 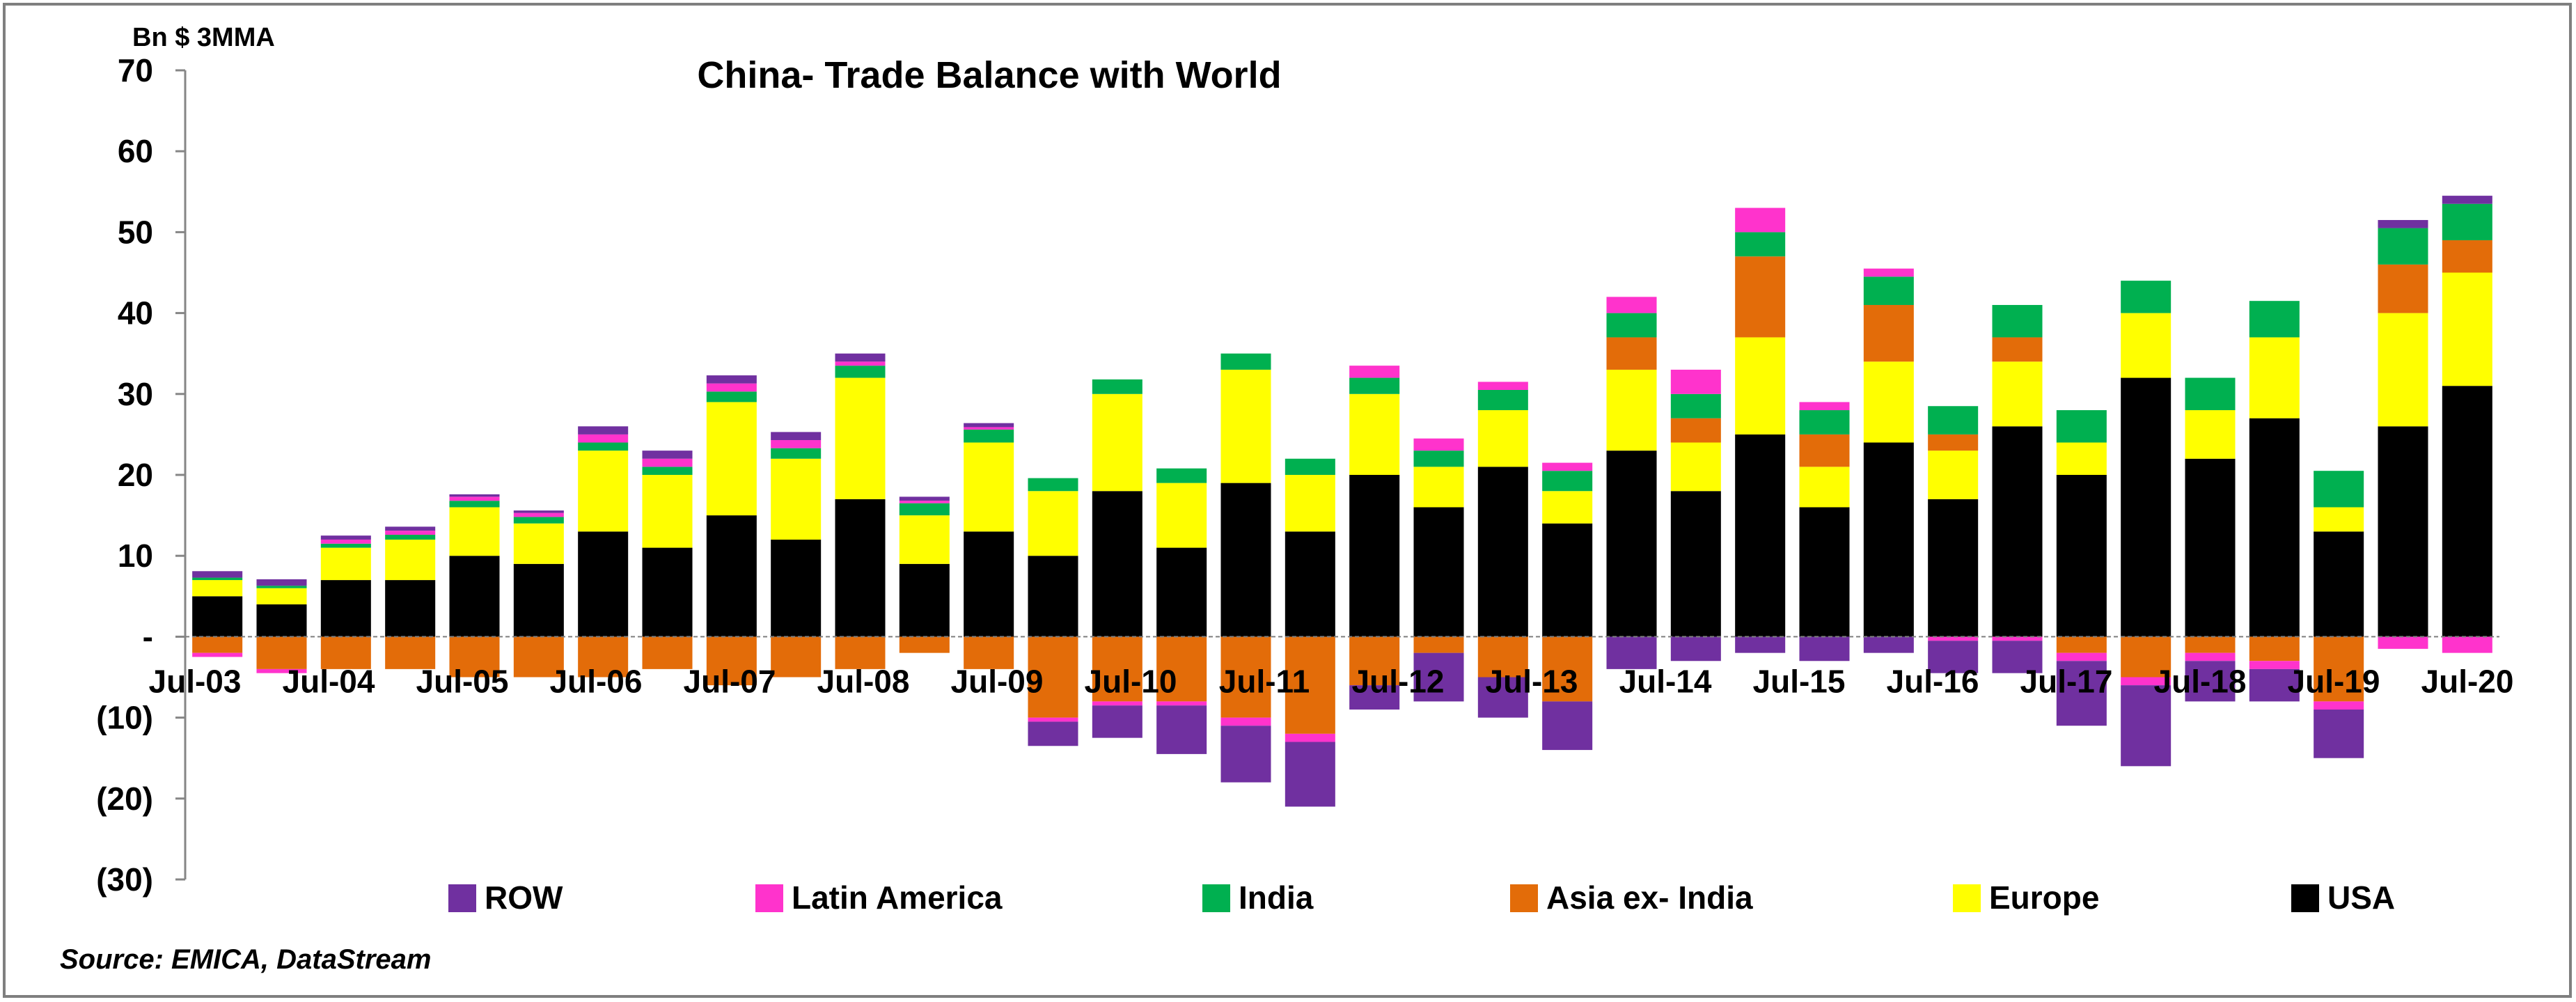 I want to click on chart-title: China- Trade Balance with World, so click(x=989, y=75).